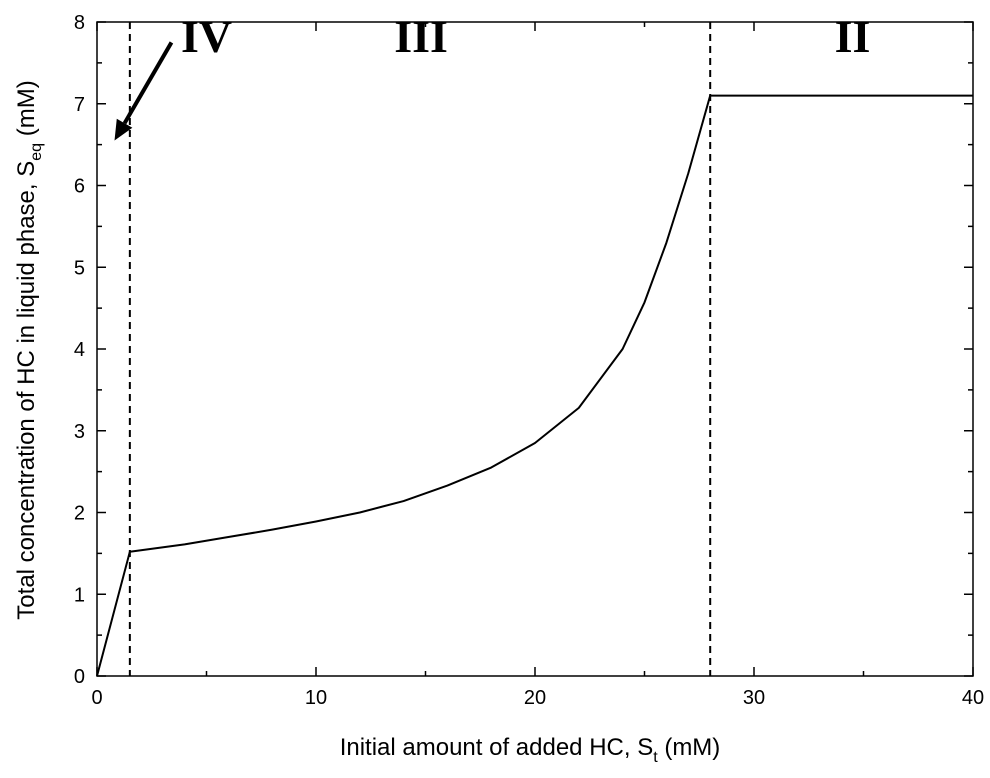 The image size is (990, 778). I want to click on x-tick-label: 30, so click(754, 698).